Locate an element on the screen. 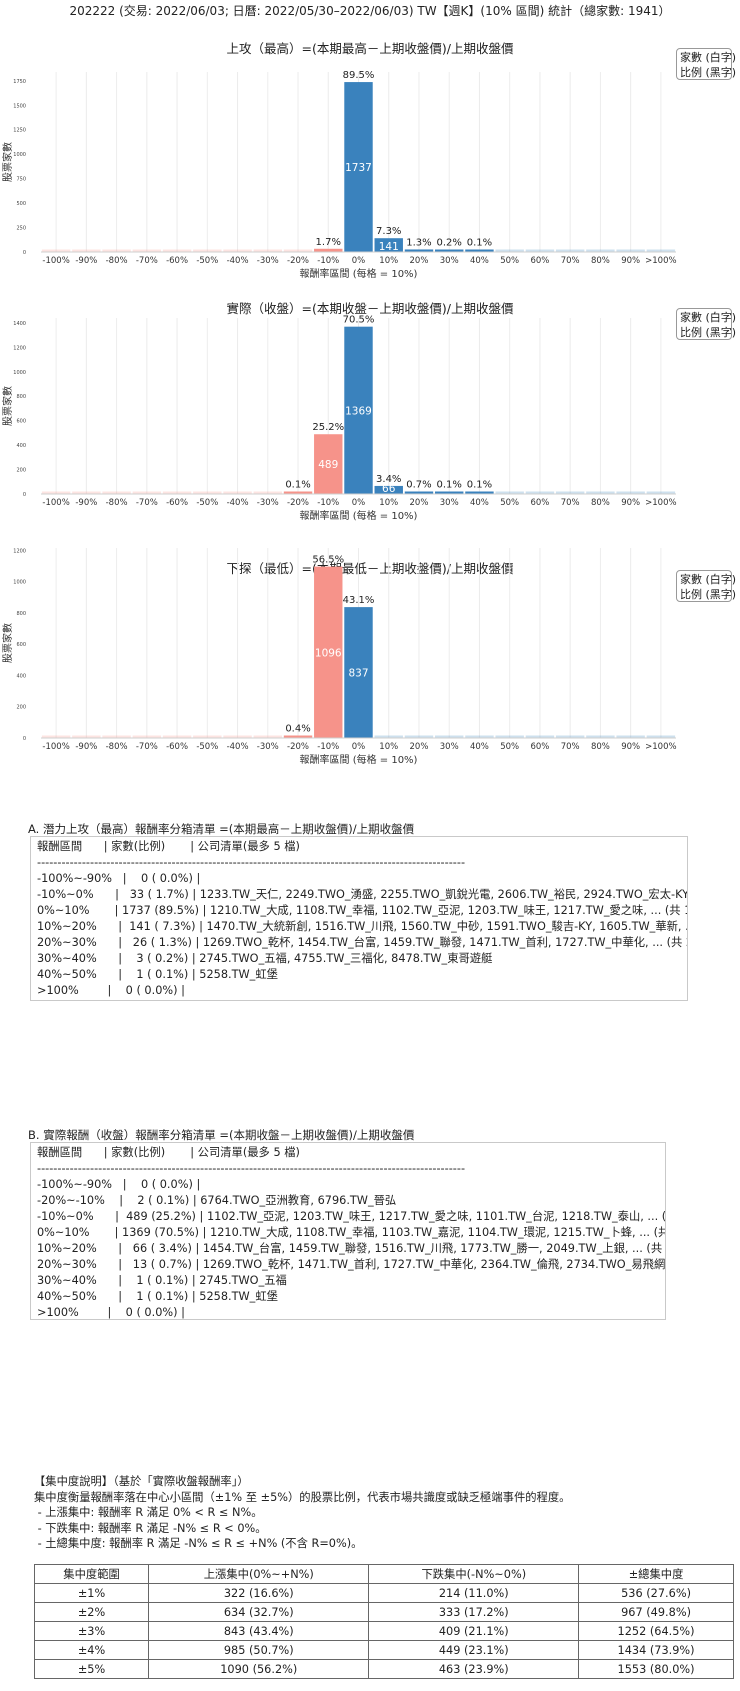 The width and height of the screenshot is (740, 1691). bar-count-label: 489 is located at coordinates (328, 465).